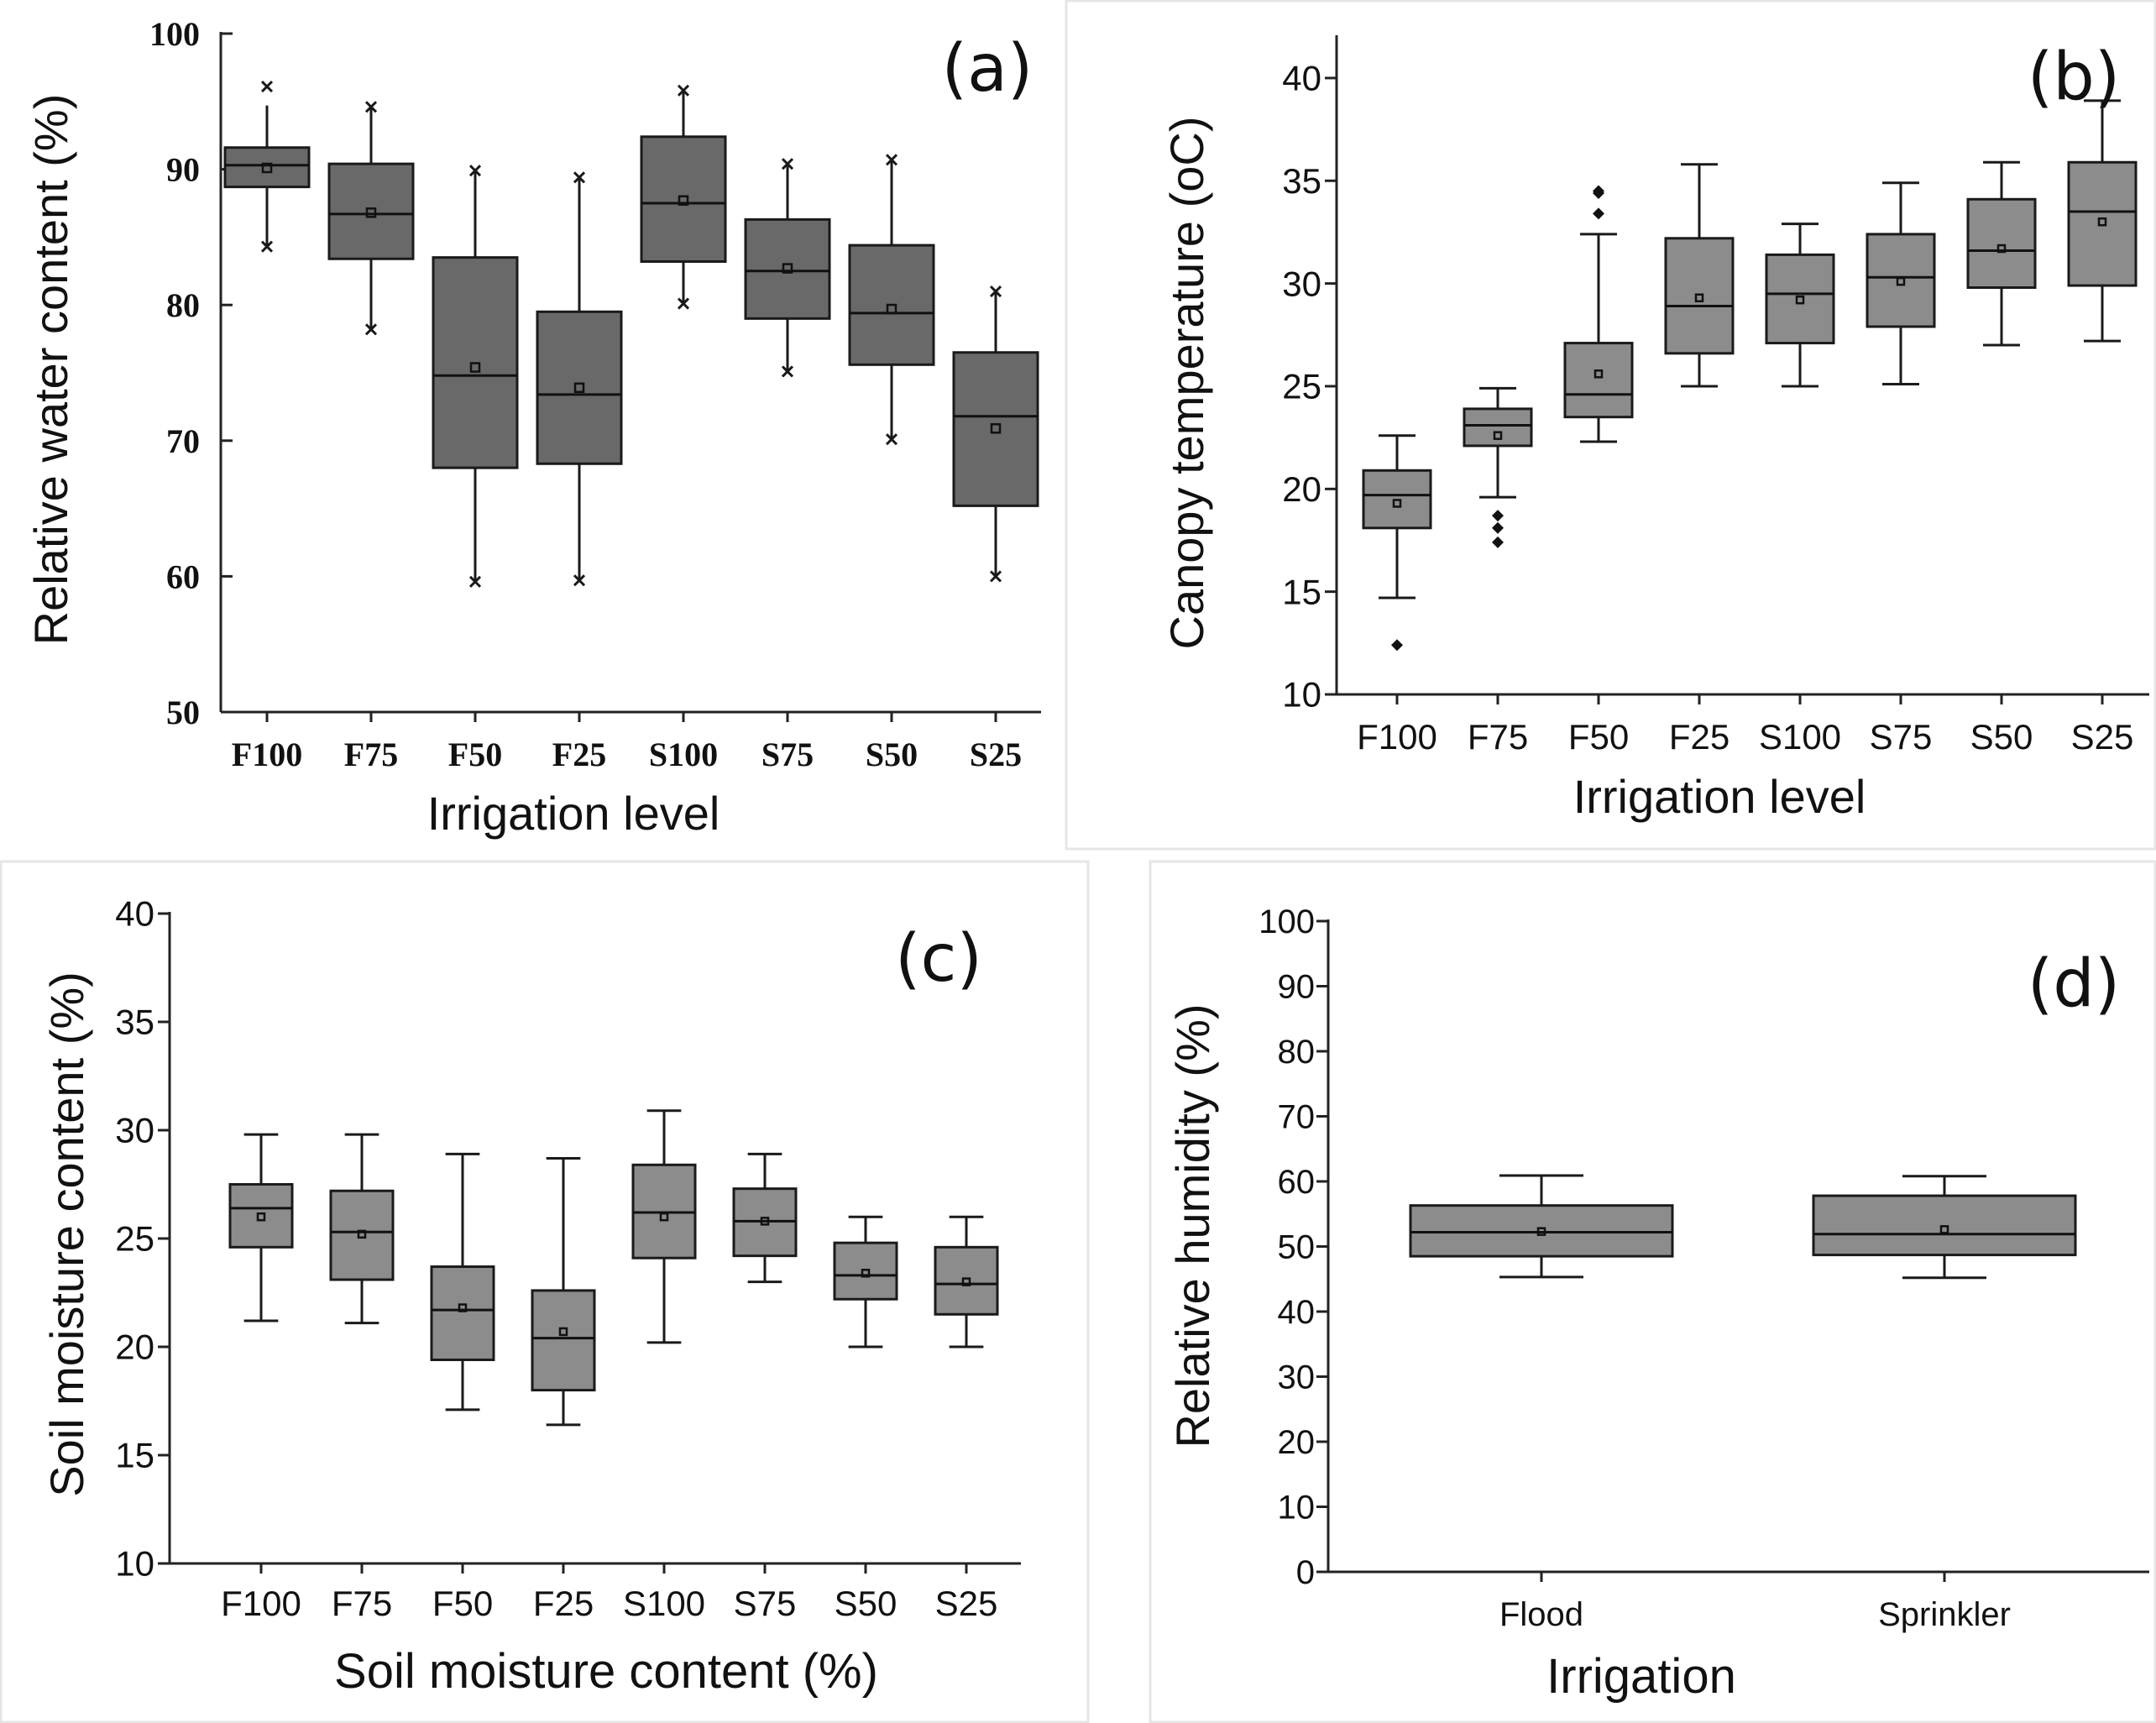 This screenshot has width=2156, height=1723. What do you see at coordinates (1305, 1572) in the screenshot?
I see `y-tick-label: 0` at bounding box center [1305, 1572].